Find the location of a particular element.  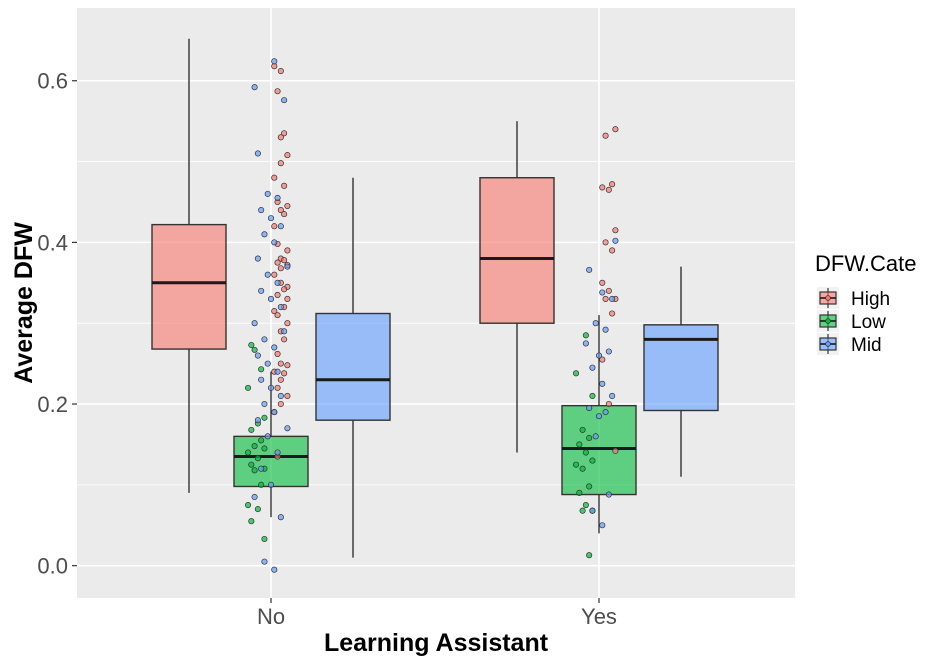

y-tick-label: 0.6 is located at coordinates (52, 81).